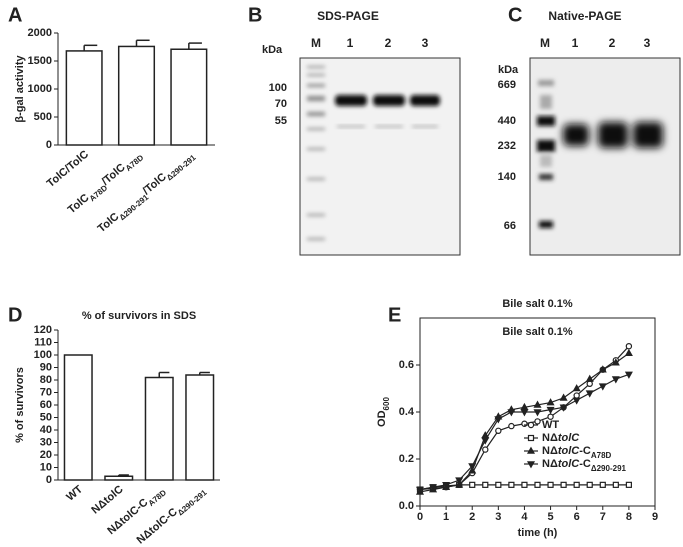 This screenshot has width=683, height=547. I want to click on faint-bands, so click(387, 126).